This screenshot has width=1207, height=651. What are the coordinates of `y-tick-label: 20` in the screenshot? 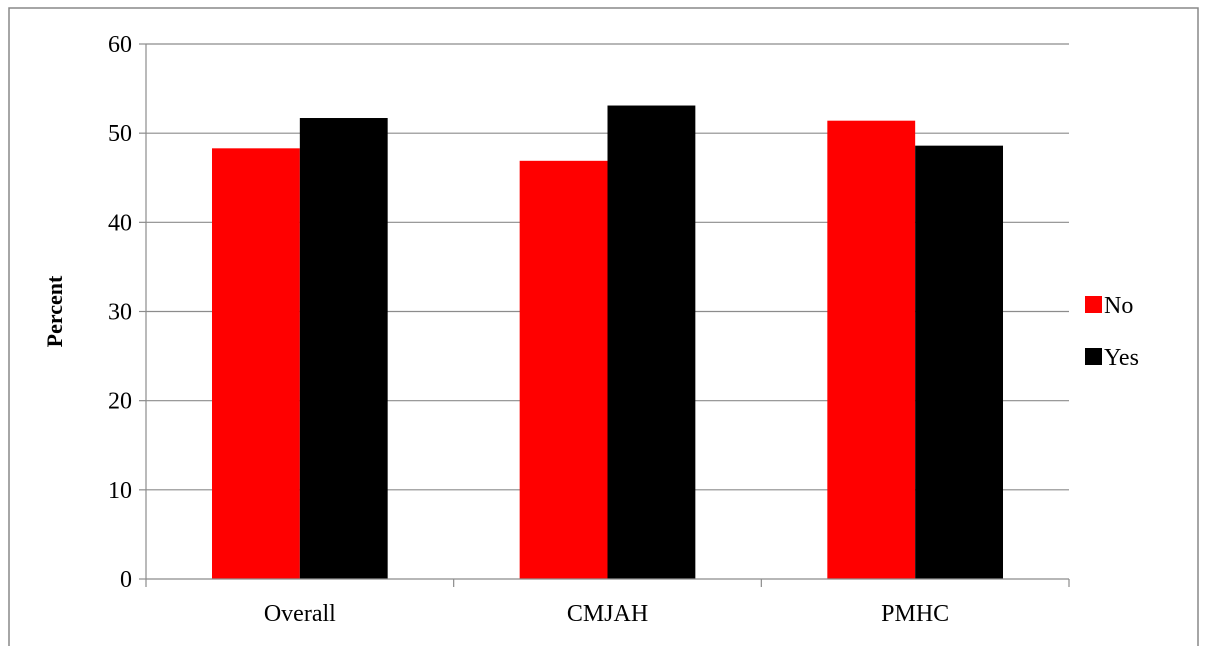 It's located at (120, 402).